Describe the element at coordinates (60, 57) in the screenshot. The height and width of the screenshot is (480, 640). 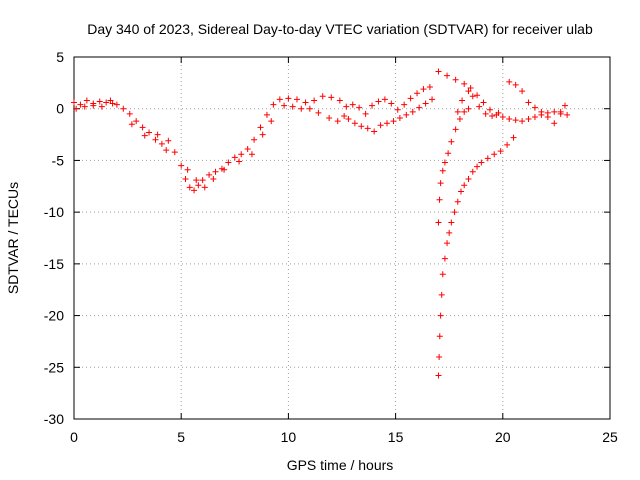
I see `y-tick-label: 5` at that location.